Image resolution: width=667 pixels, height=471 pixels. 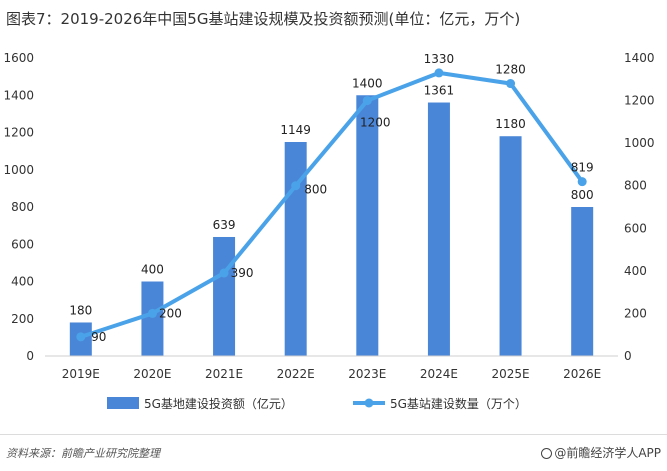 I want to click on x-tick-label: 2023E, so click(x=367, y=374).